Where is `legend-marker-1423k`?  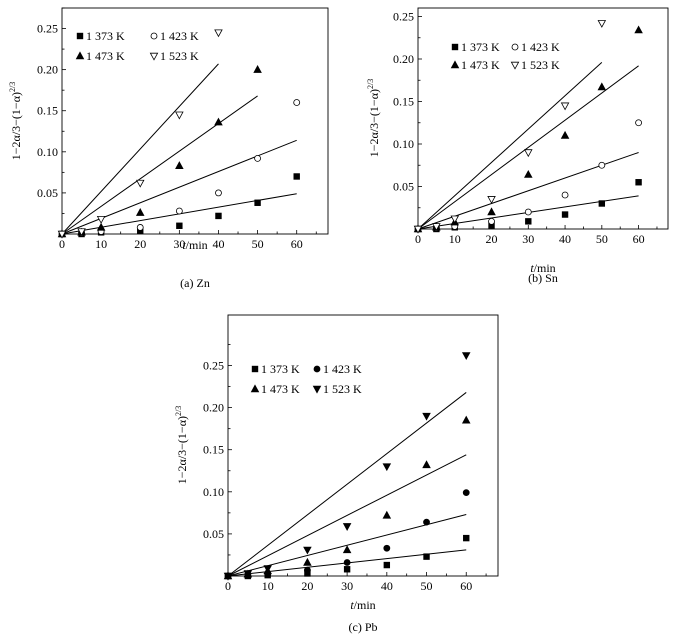
legend-marker-1423k is located at coordinates (154, 36).